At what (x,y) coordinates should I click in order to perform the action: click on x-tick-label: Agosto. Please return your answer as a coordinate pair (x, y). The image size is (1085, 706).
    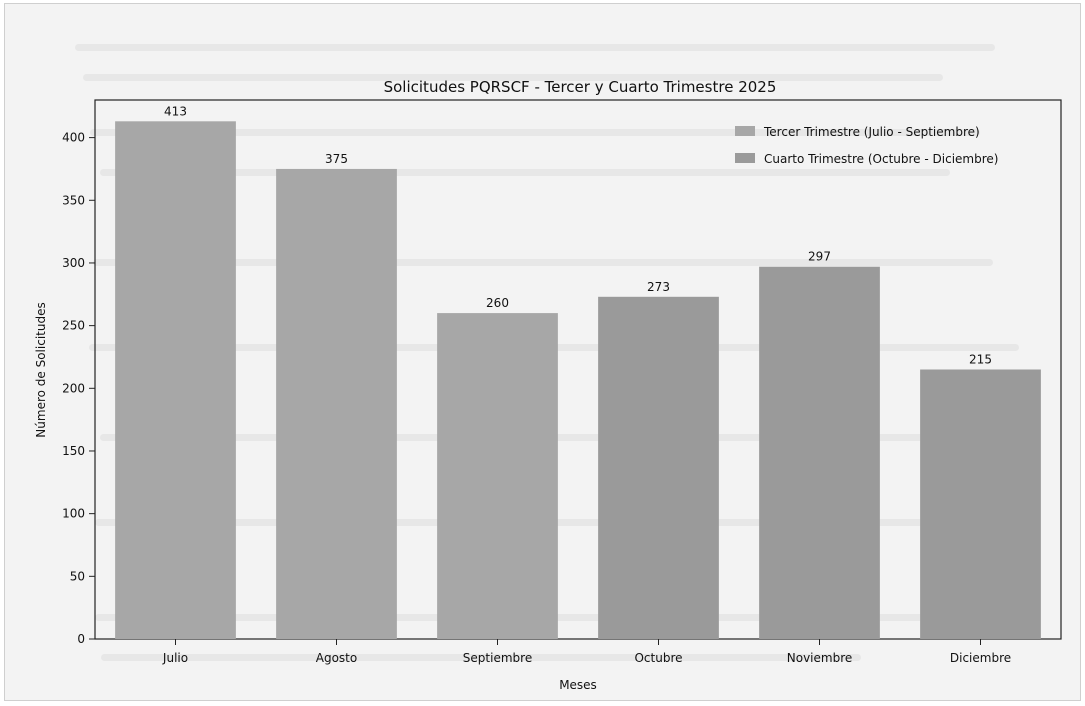
    Looking at the image, I should click on (336, 658).